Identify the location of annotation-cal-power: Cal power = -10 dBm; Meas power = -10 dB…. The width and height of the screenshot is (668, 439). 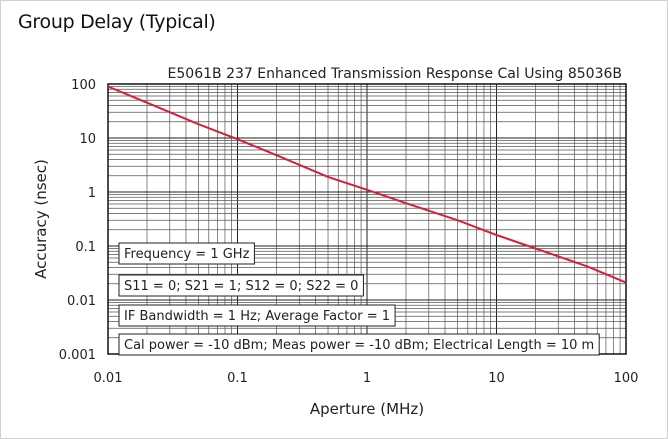
(359, 345).